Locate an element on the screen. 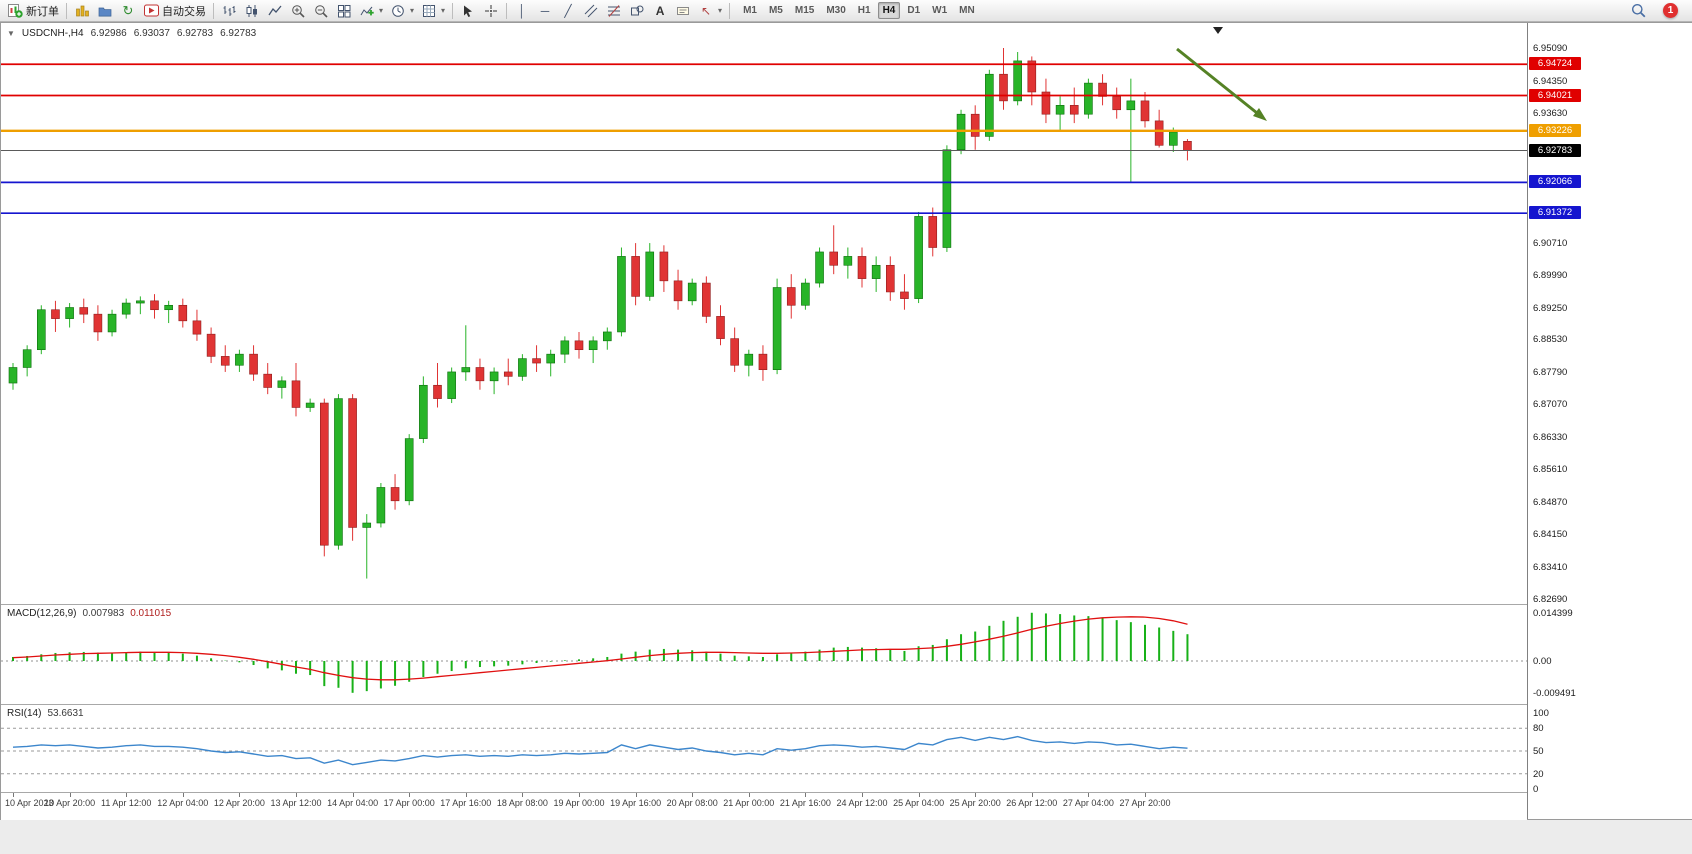 Image resolution: width=1692 pixels, height=854 pixels. timeframe-w1: W1 is located at coordinates (940, 10).